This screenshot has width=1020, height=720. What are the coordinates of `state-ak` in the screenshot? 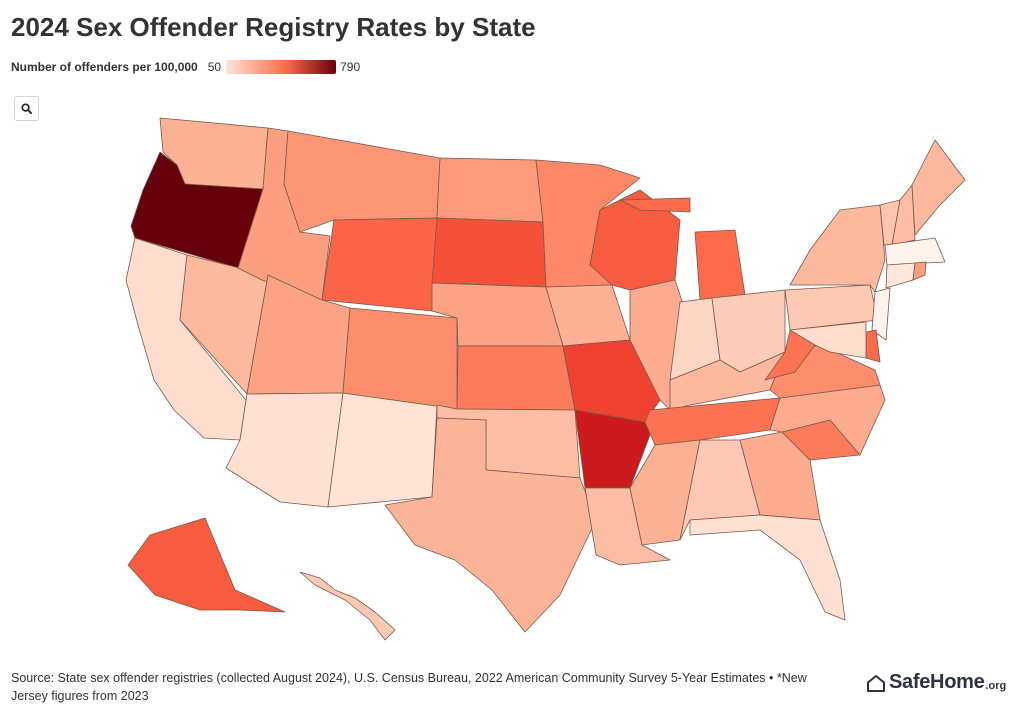 It's located at (206, 565).